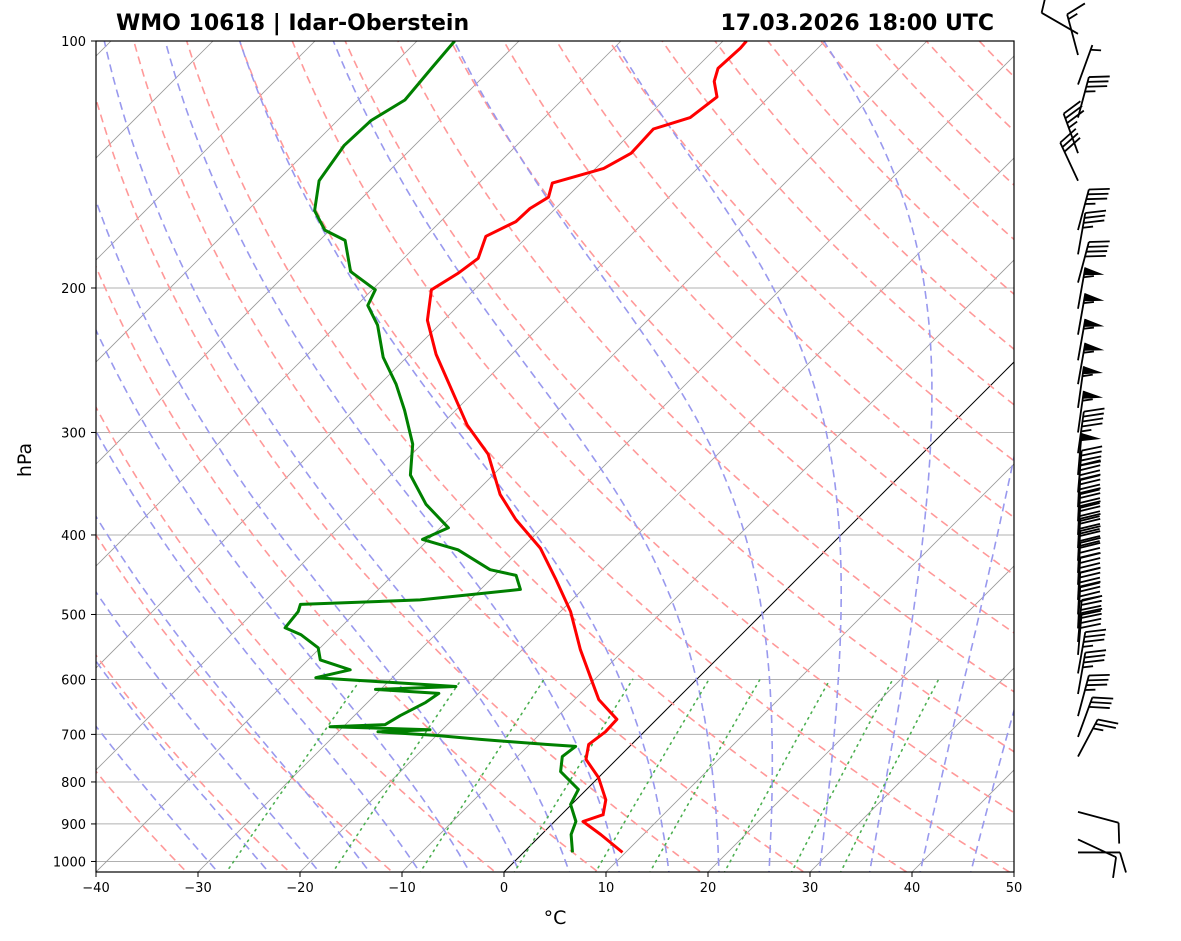 Image resolution: width=1181 pixels, height=941 pixels. I want to click on x-tick-label: −10, so click(401, 888).